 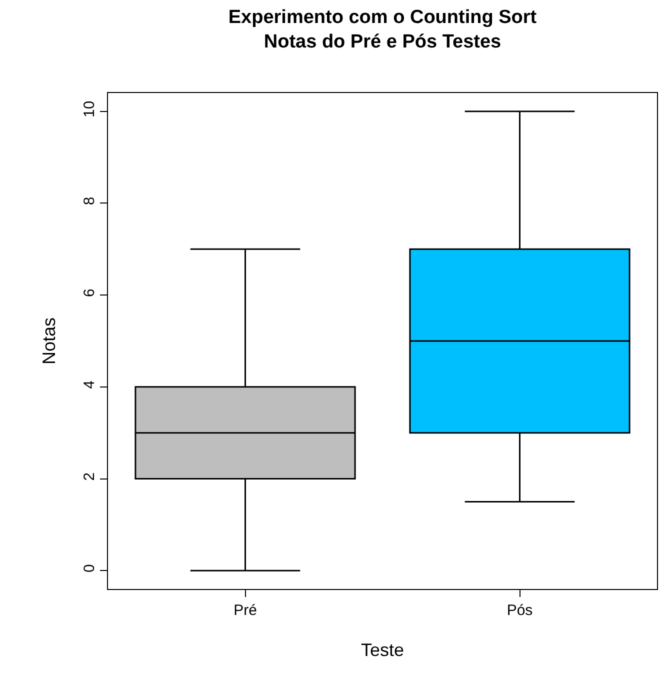 I want to click on y-tick-label: 4, so click(x=89, y=384).